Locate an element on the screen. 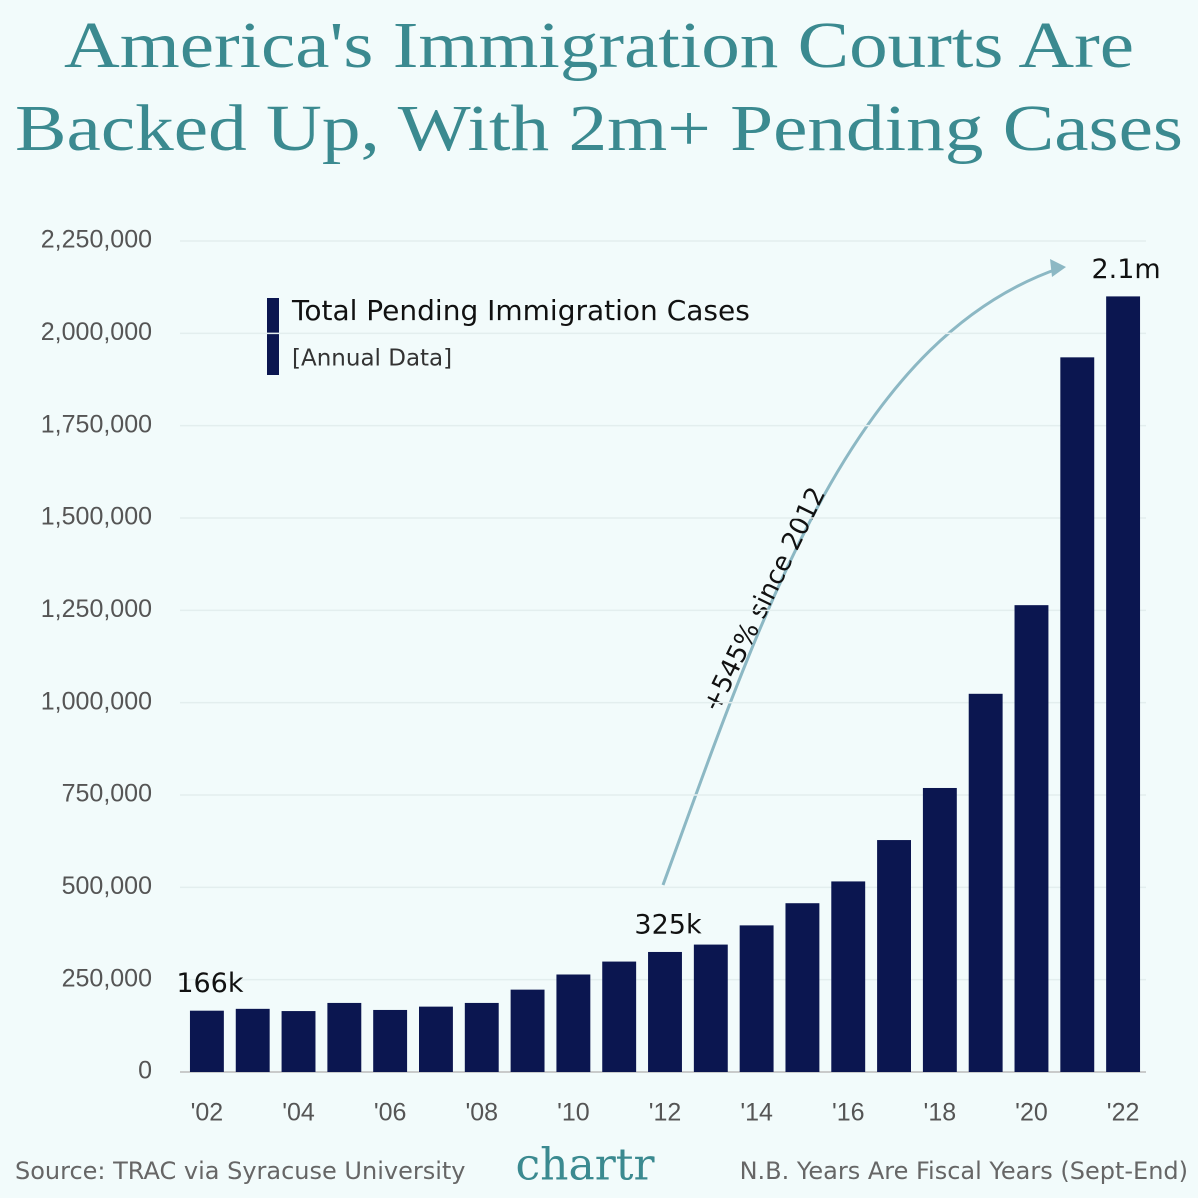 Image resolution: width=1198 pixels, height=1198 pixels. value-label: 325k is located at coordinates (668, 924).